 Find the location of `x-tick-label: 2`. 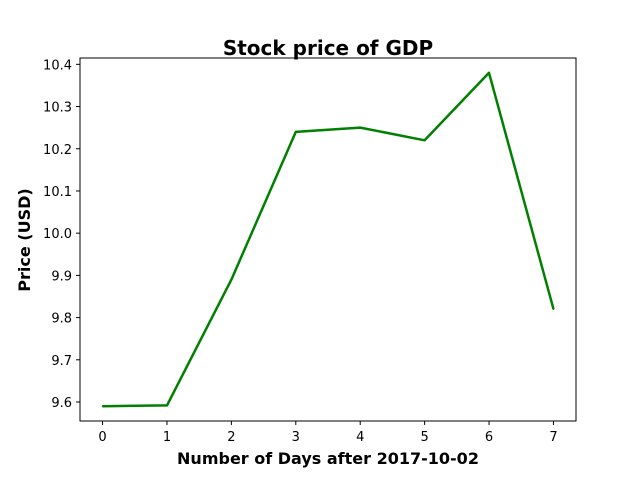

x-tick-label: 2 is located at coordinates (231, 437).